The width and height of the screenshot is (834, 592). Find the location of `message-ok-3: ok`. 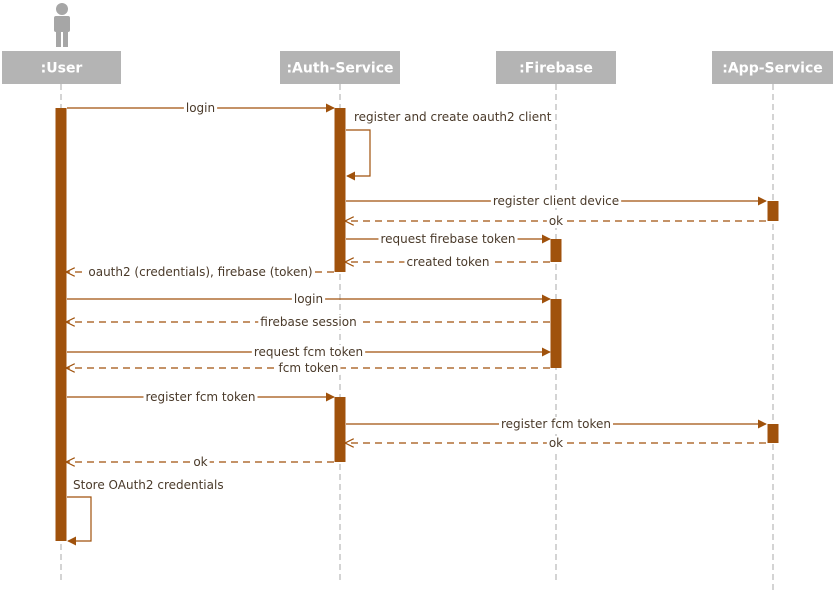

message-ok-3: ok is located at coordinates (200, 462).